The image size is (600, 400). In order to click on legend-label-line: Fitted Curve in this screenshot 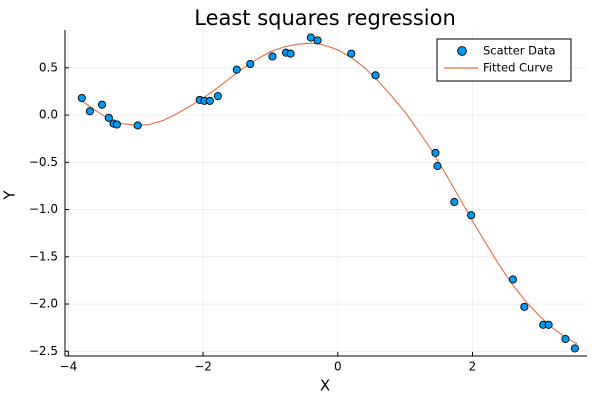, I will do `click(518, 68)`.